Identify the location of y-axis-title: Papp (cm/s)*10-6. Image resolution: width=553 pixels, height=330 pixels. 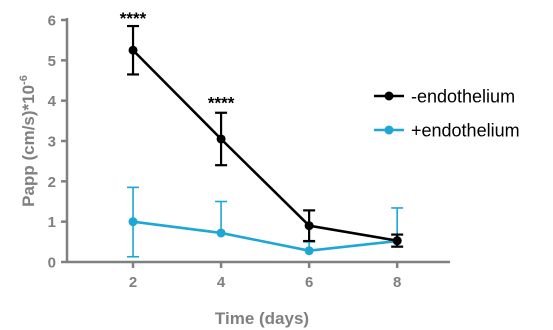
(28, 141).